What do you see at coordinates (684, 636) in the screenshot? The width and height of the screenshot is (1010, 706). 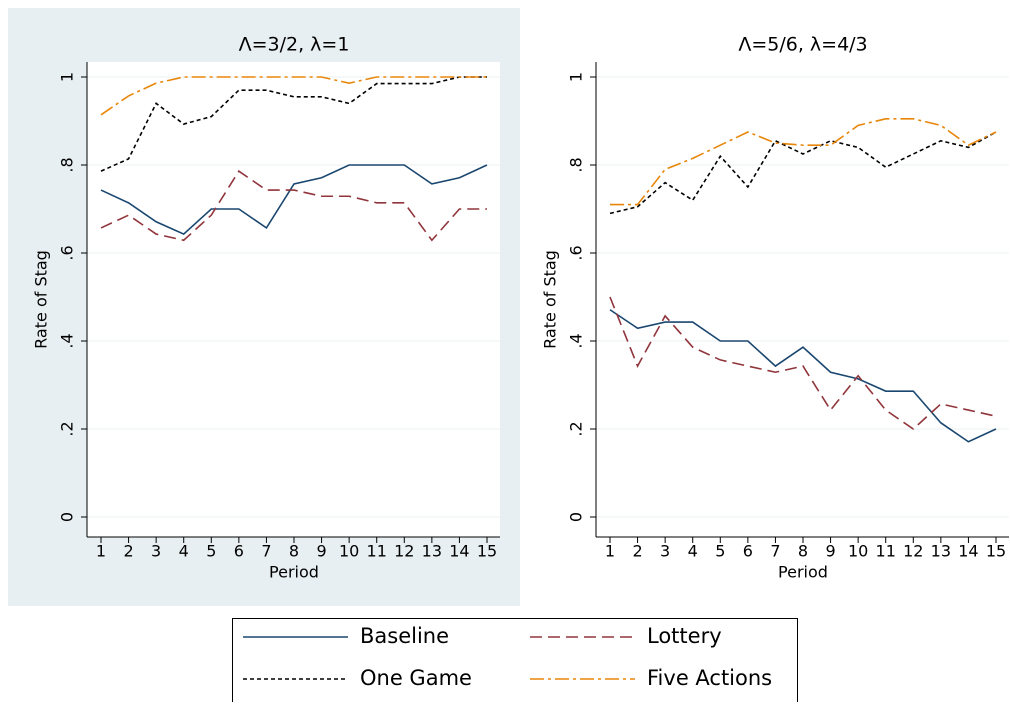 I see `legend-label: Lottery` at bounding box center [684, 636].